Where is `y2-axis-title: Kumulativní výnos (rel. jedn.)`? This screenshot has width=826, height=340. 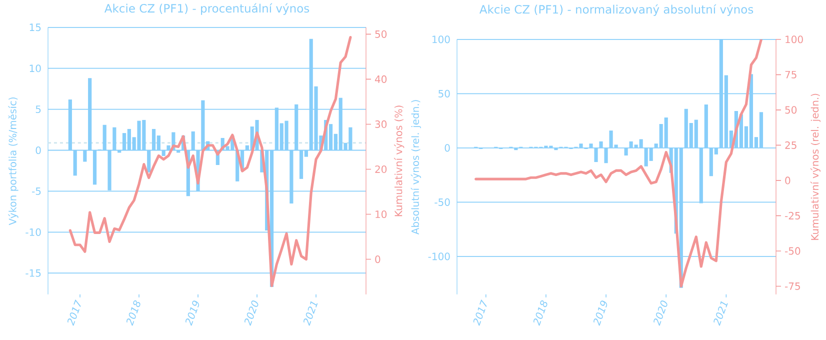 y2-axis-title: Kumulativní výnos (rel. jedn.) is located at coordinates (815, 167).